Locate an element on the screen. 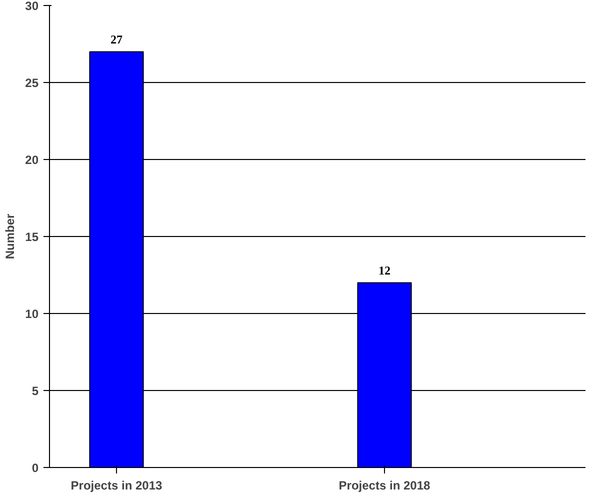 The height and width of the screenshot is (498, 593). y-tick-label: 25 is located at coordinates (32, 83).